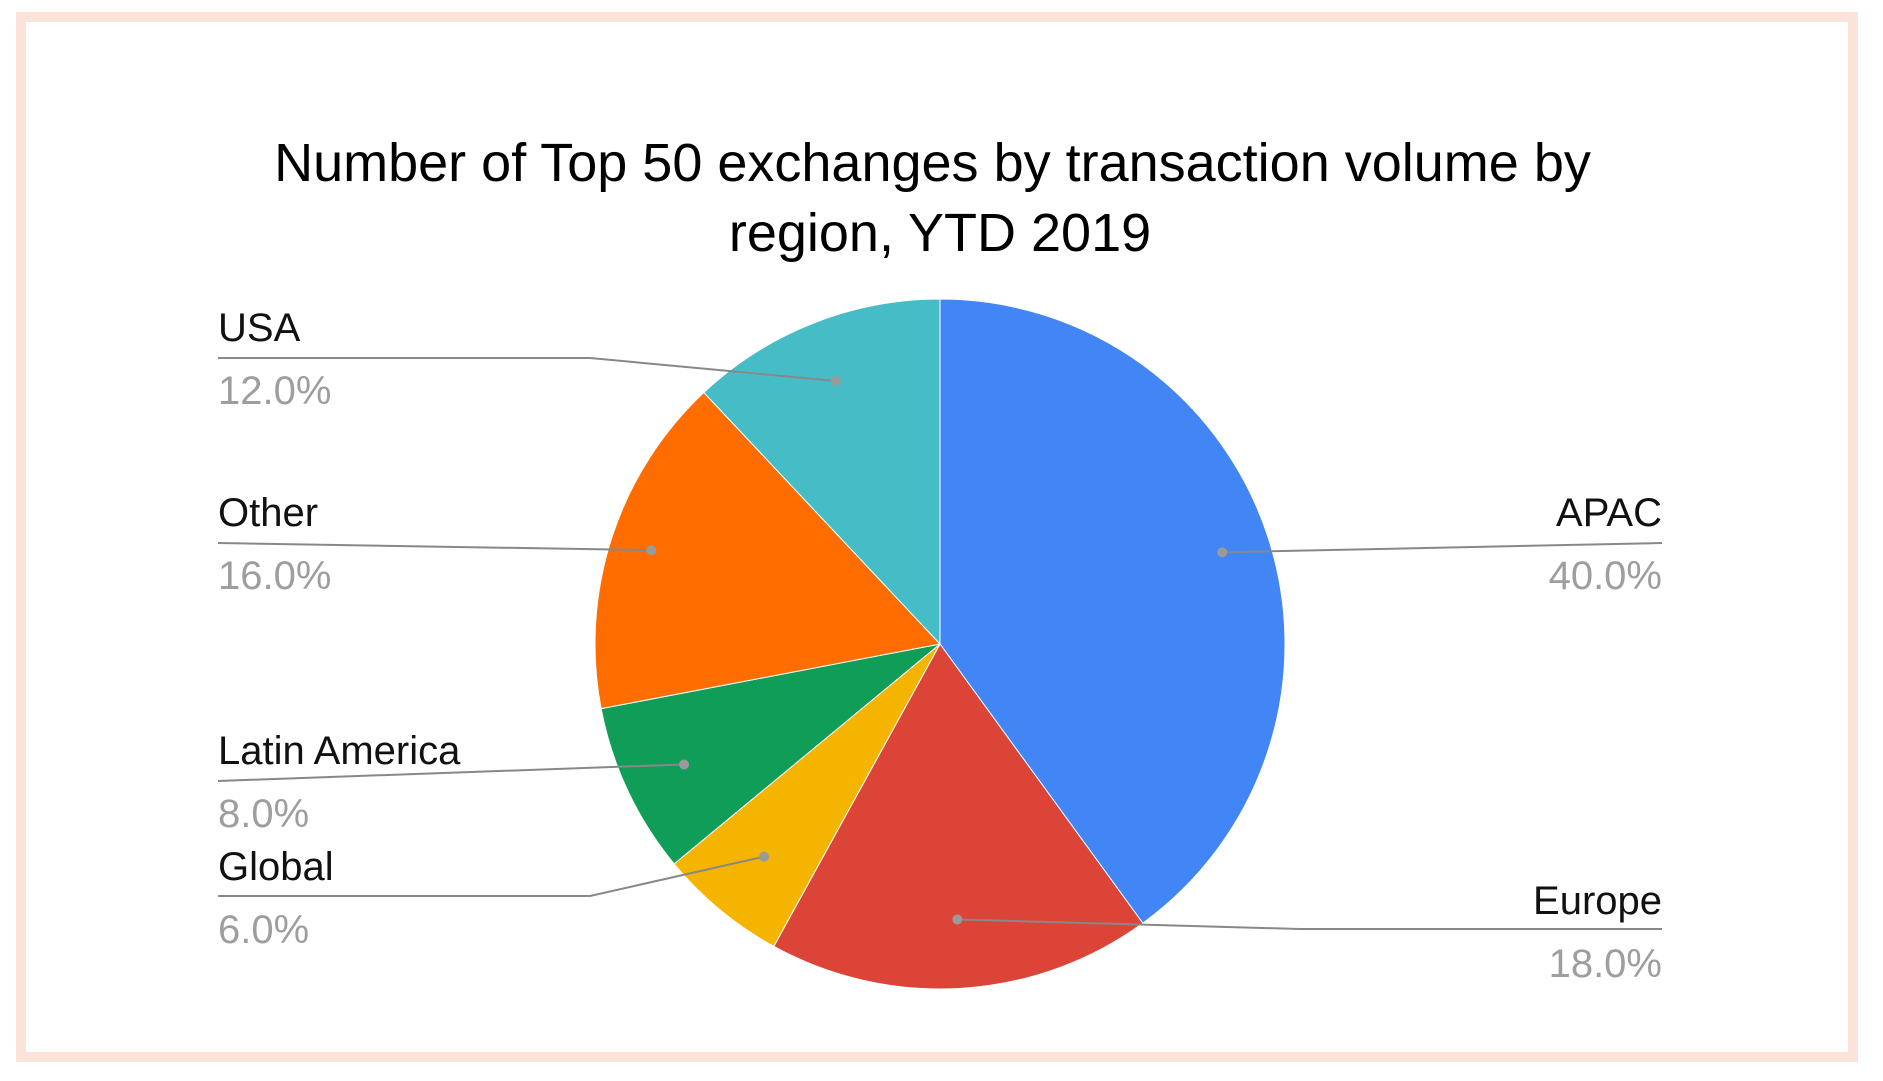  What do you see at coordinates (339, 751) in the screenshot?
I see `slice-label-latin-america: Latin America` at bounding box center [339, 751].